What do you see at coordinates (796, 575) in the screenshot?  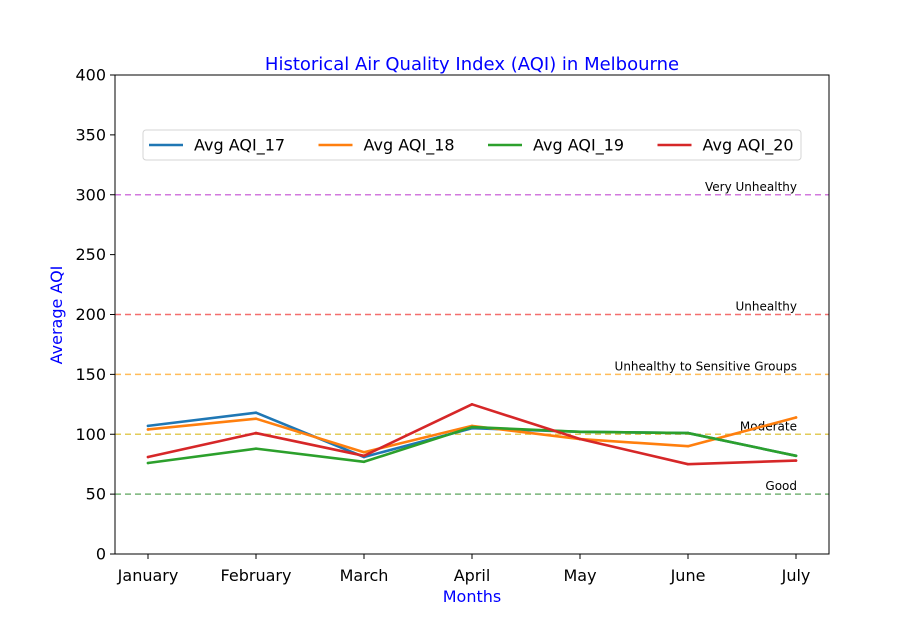 I see `x-tick-label: July` at bounding box center [796, 575].